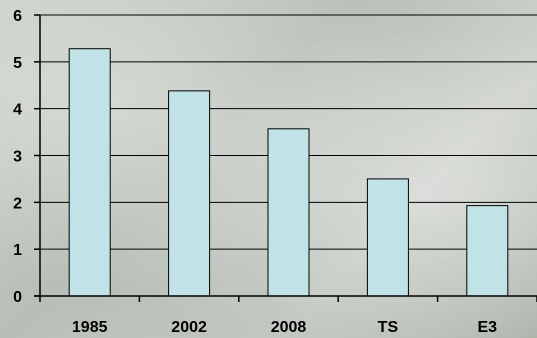 This screenshot has width=537, height=338. What do you see at coordinates (17, 63) in the screenshot?
I see `y-tick-label: 5` at bounding box center [17, 63].